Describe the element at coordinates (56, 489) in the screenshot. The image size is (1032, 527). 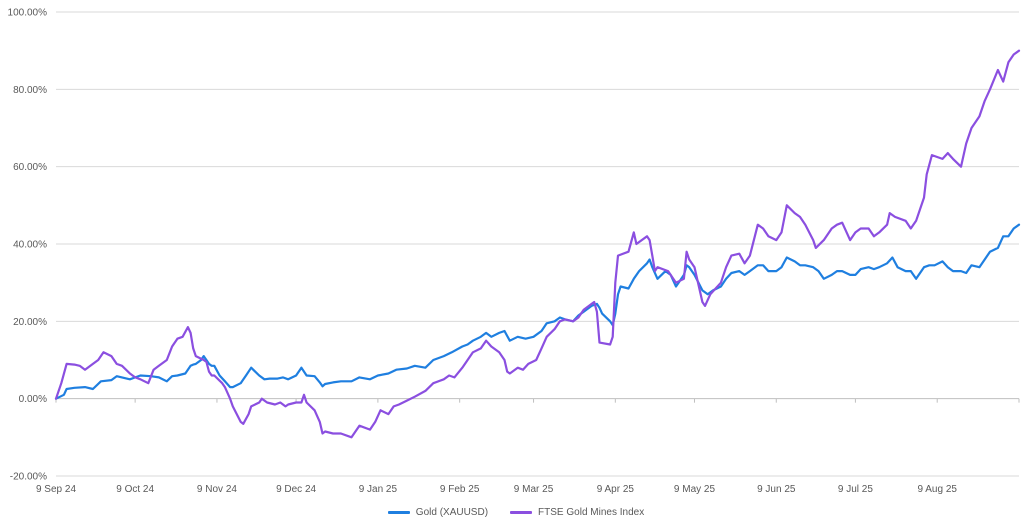
I see `x-tick-label: 9 Sep 24` at that location.